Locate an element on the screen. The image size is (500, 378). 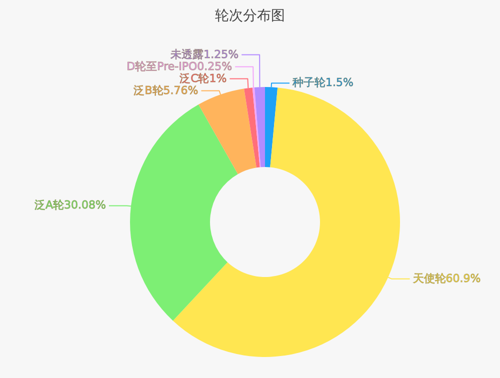
slice-label: 泛A轮30.08% is located at coordinates (70, 205).